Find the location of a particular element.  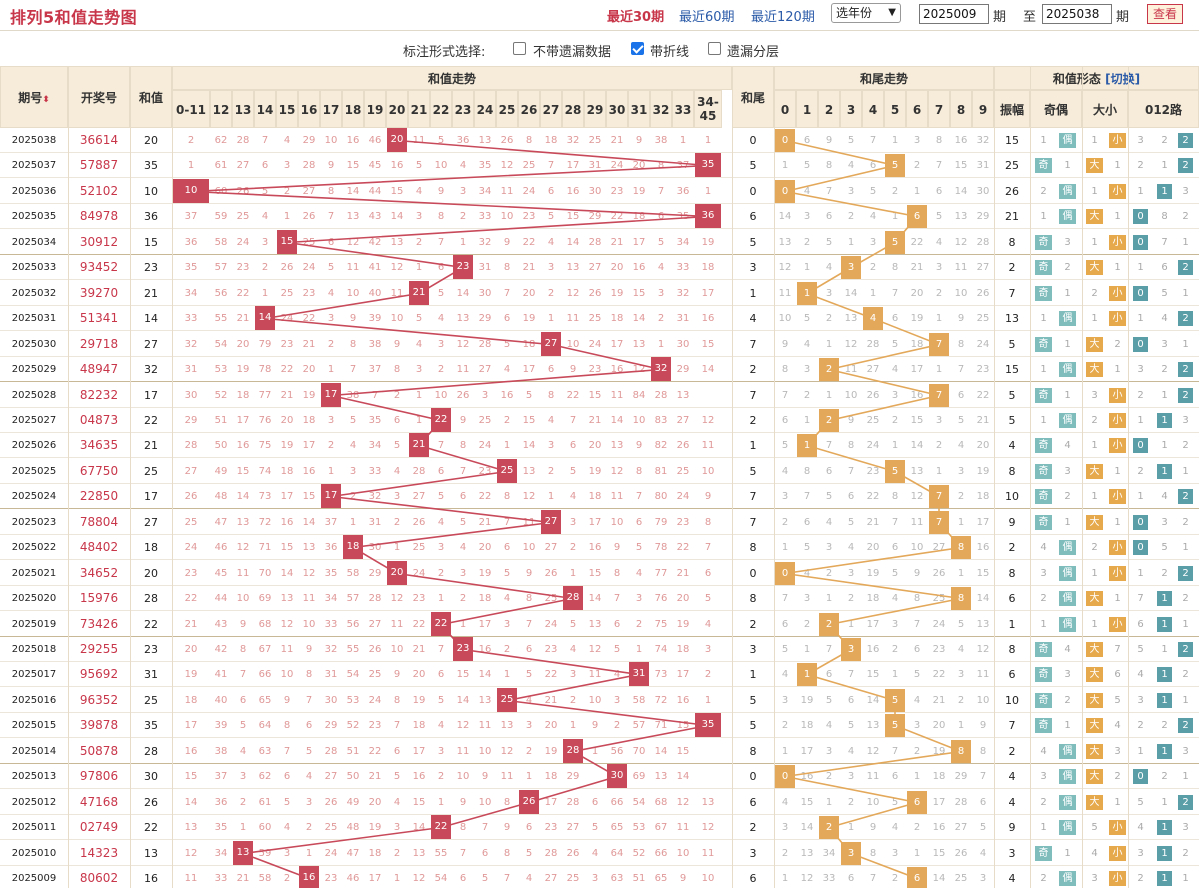

sum-miss-value: 52 is located at coordinates (353, 725).